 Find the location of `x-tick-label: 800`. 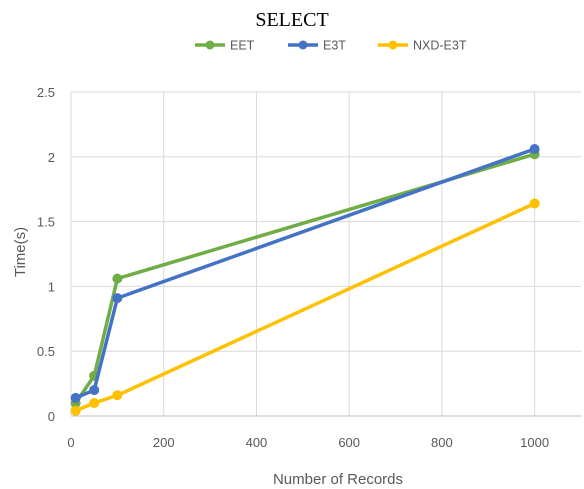

x-tick-label: 800 is located at coordinates (442, 442).